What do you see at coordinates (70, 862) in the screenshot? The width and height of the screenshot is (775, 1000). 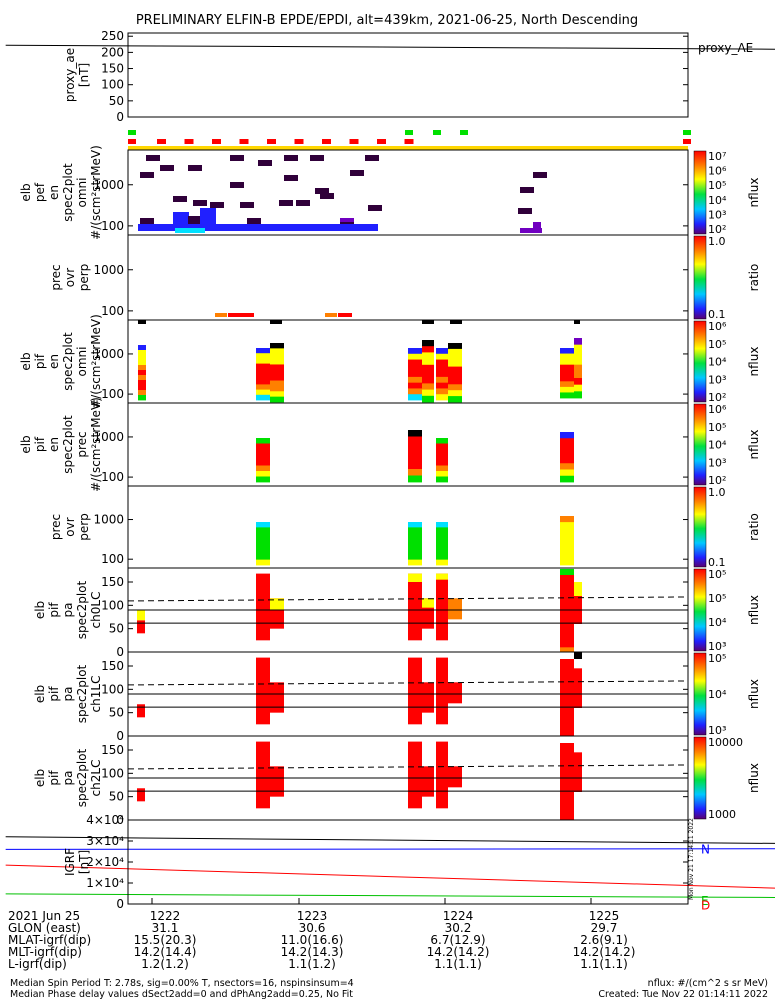 I see `y-axis-label: IGRF` at bounding box center [70, 862].